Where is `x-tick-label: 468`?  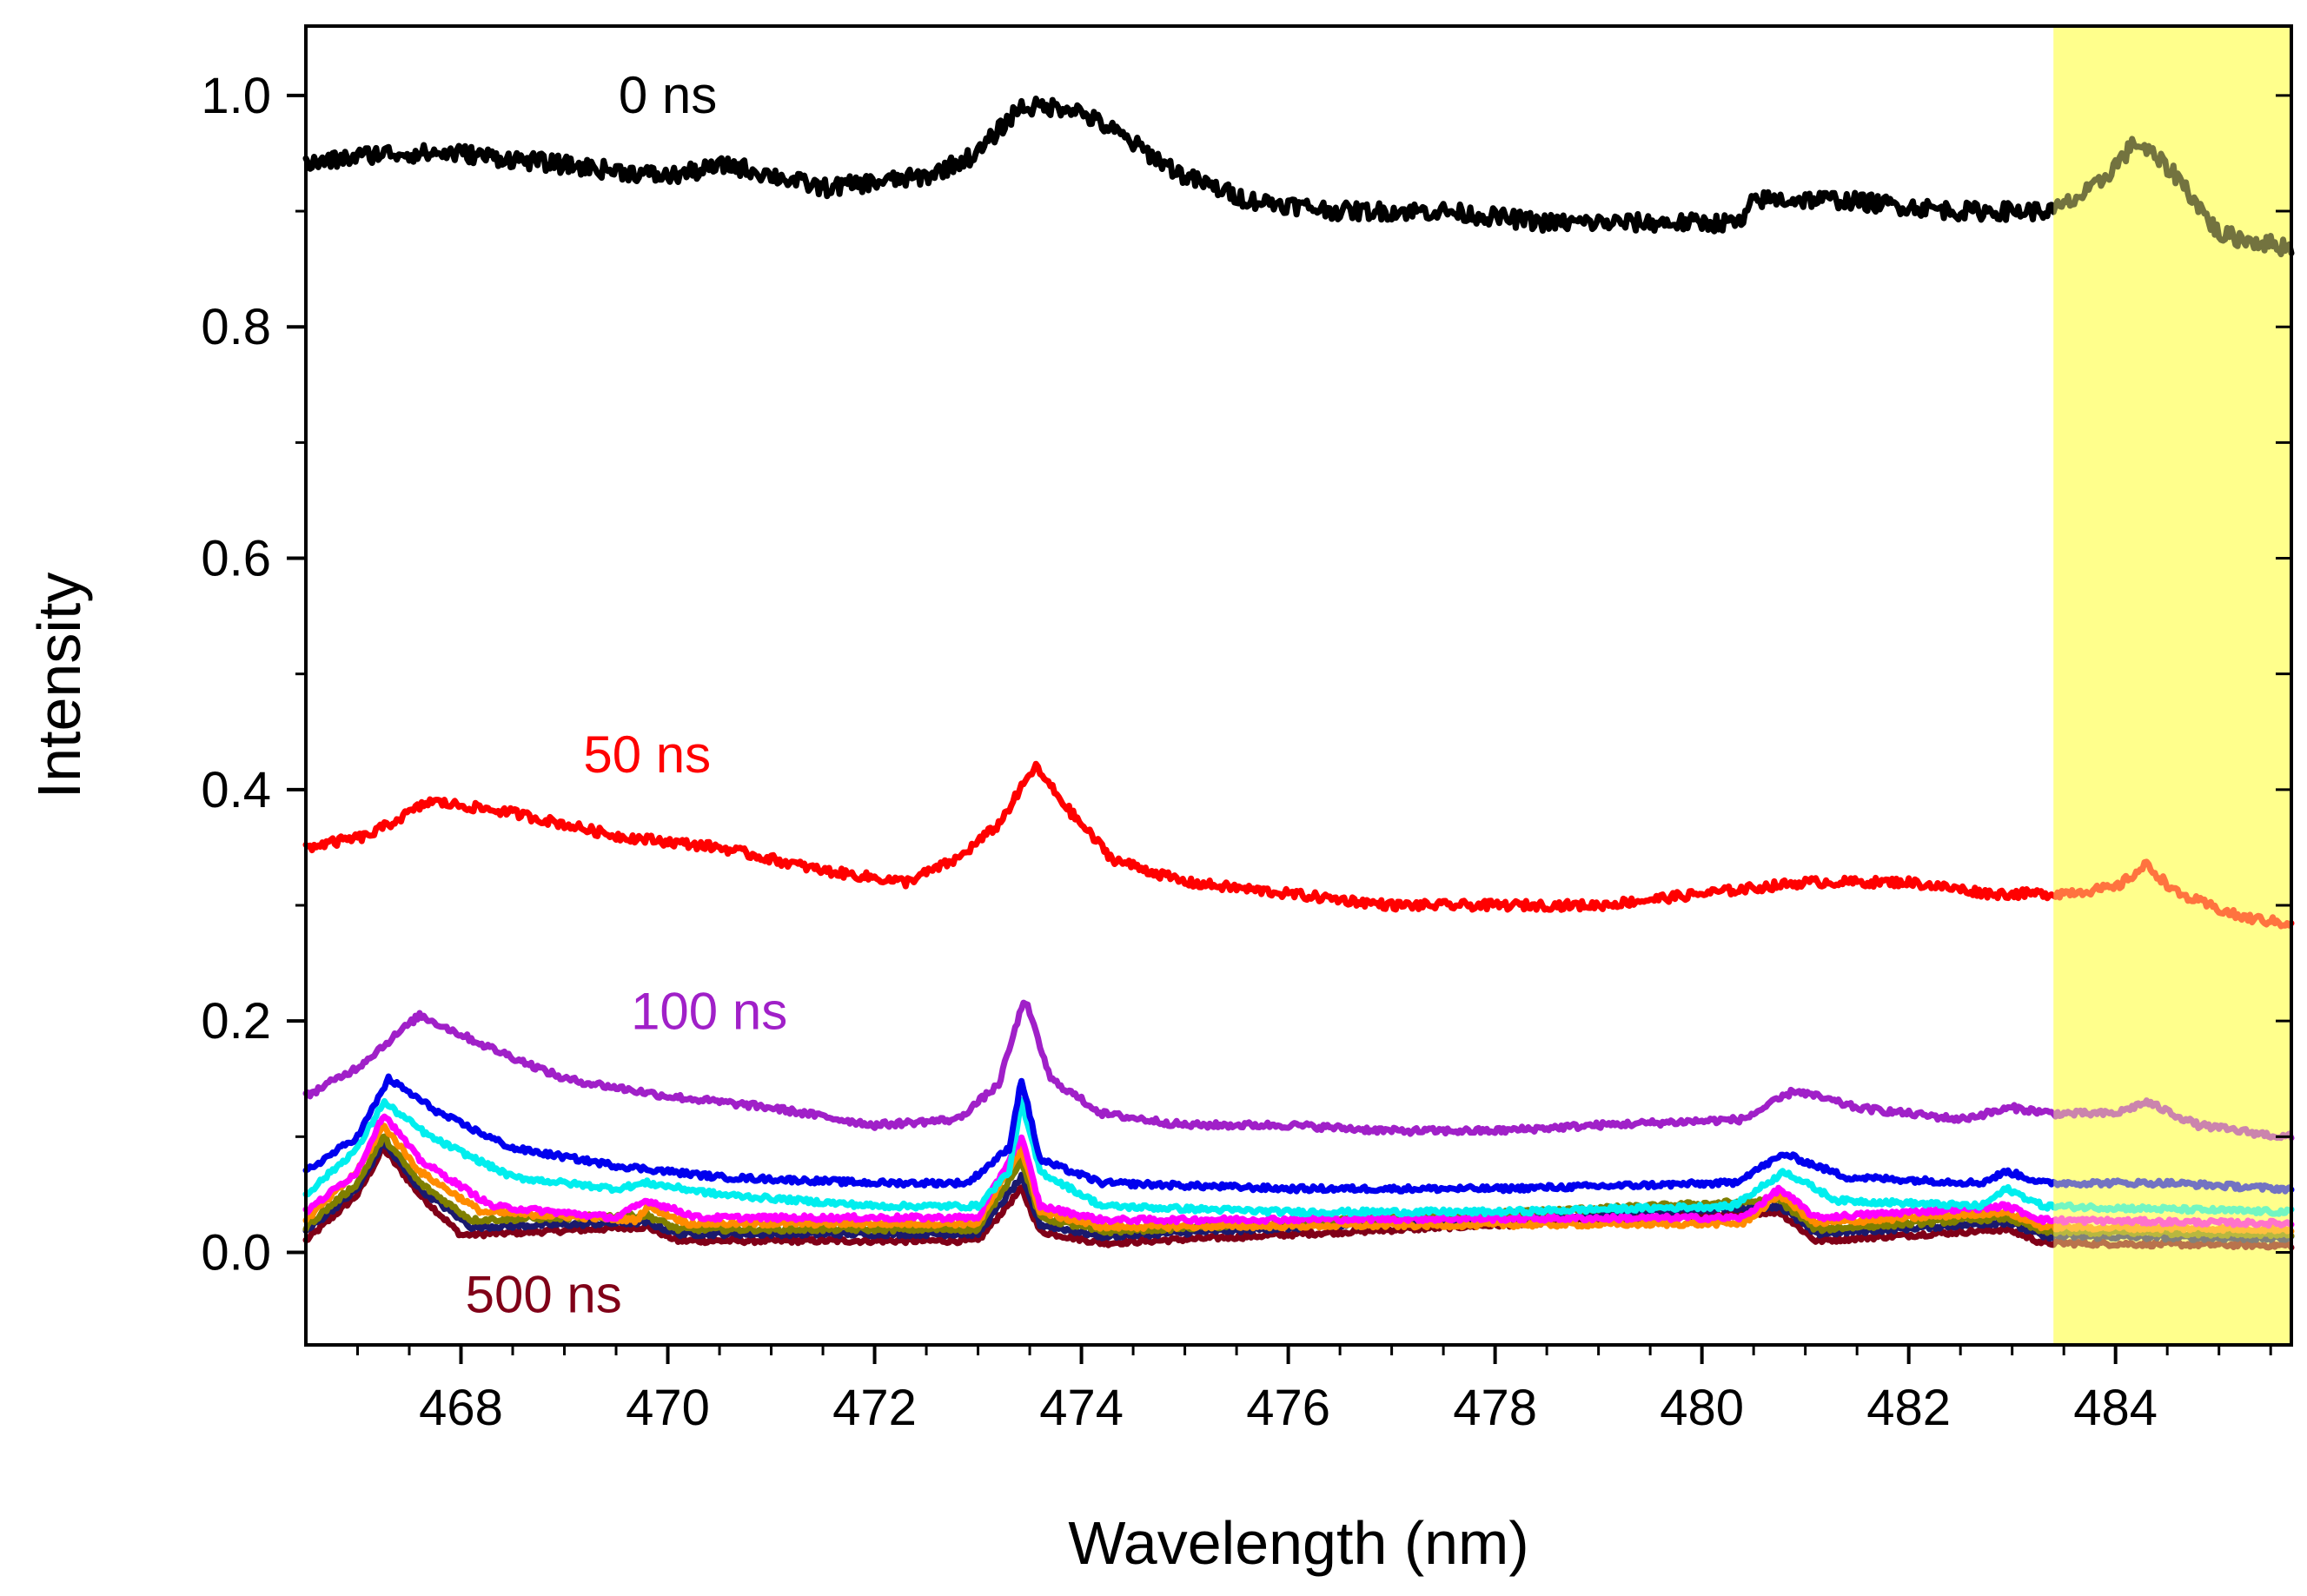
x-tick-label: 468 is located at coordinates (461, 1408).